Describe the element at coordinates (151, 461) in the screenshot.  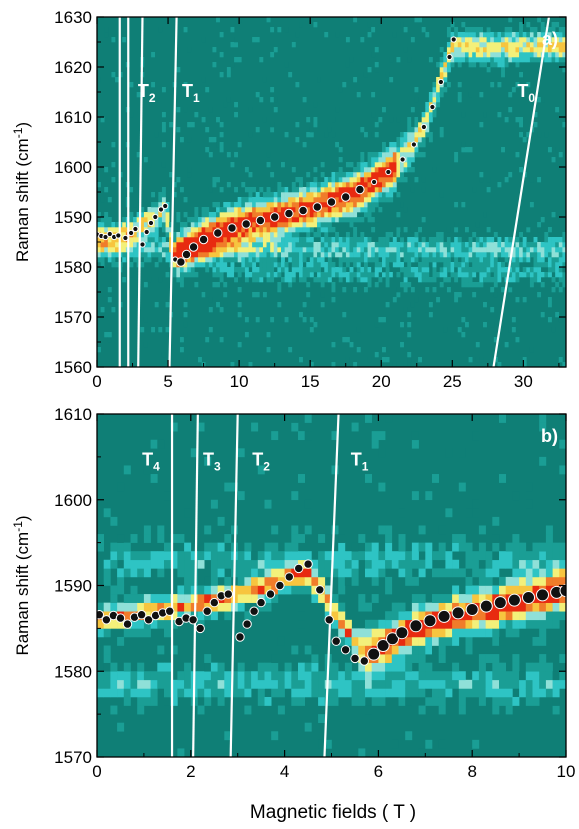
I see `transition-label: T4` at that location.